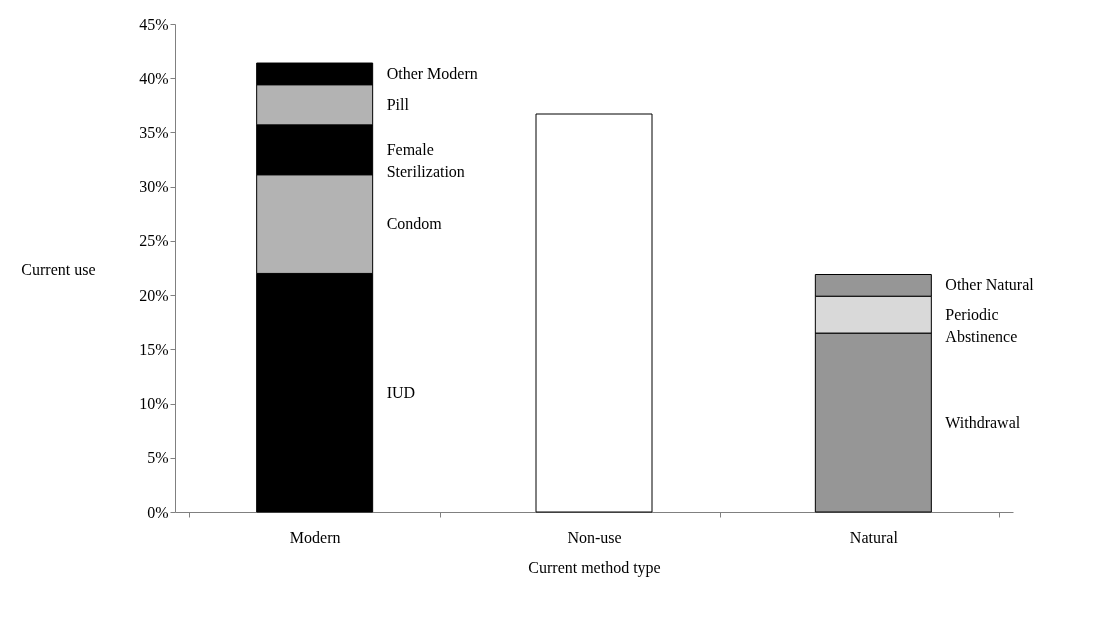 This screenshot has height=623, width=1100. I want to click on x-axis-title: Current method type, so click(594, 567).